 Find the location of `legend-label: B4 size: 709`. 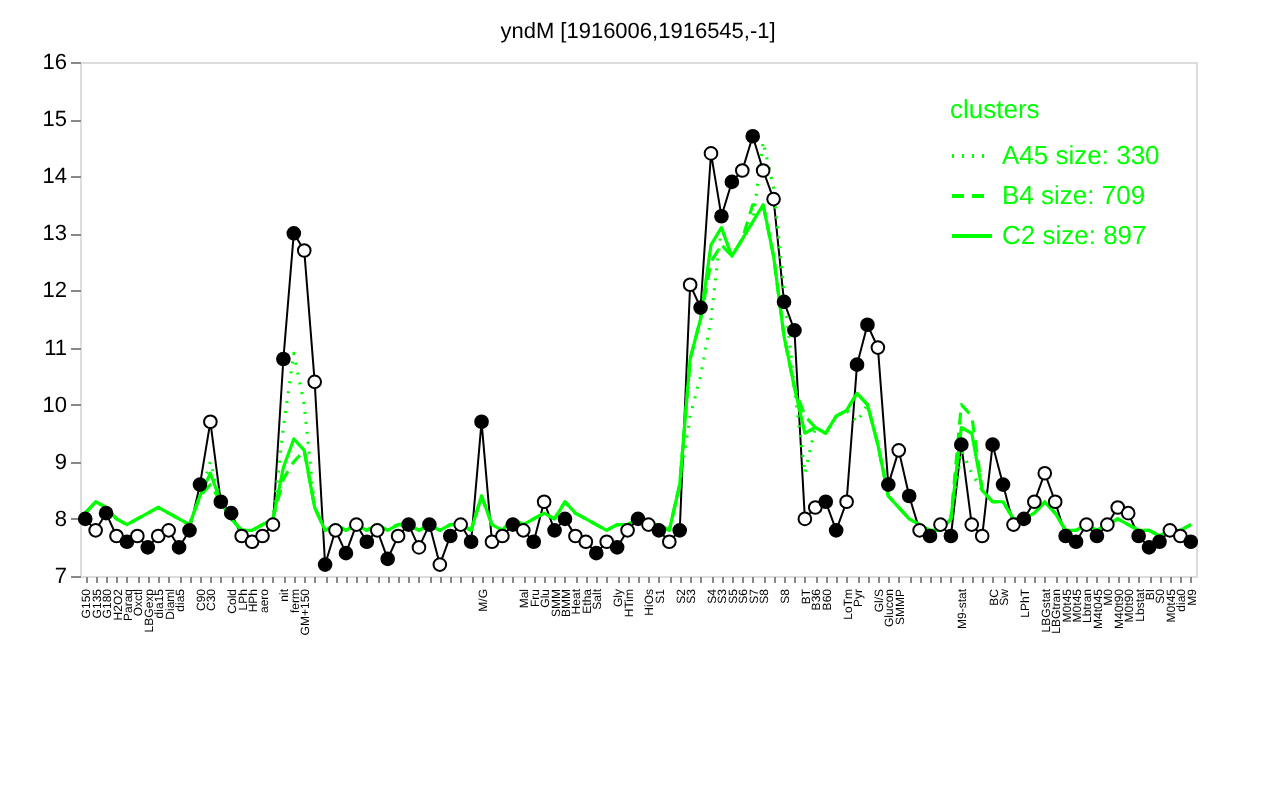

legend-label: B4 size: 709 is located at coordinates (1074, 195).